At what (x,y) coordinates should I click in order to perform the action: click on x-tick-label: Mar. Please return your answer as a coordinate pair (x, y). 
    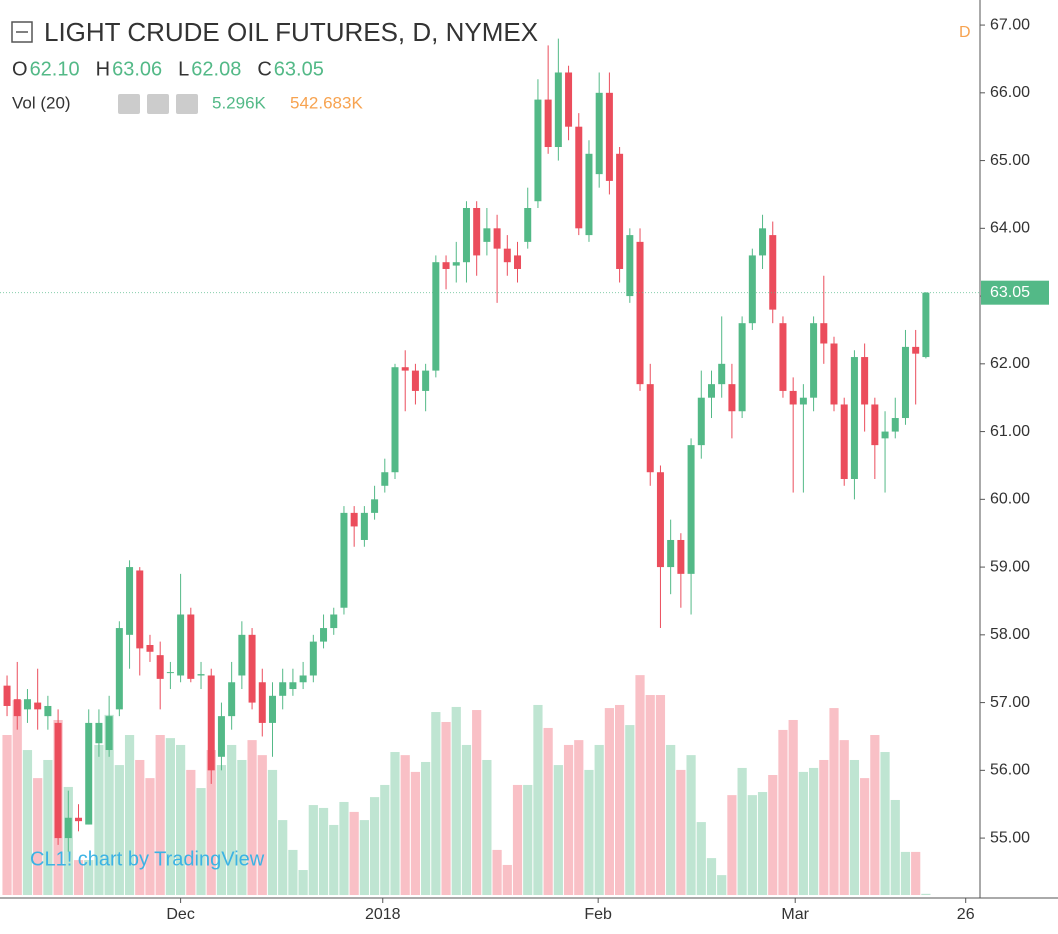
    Looking at the image, I should click on (795, 914).